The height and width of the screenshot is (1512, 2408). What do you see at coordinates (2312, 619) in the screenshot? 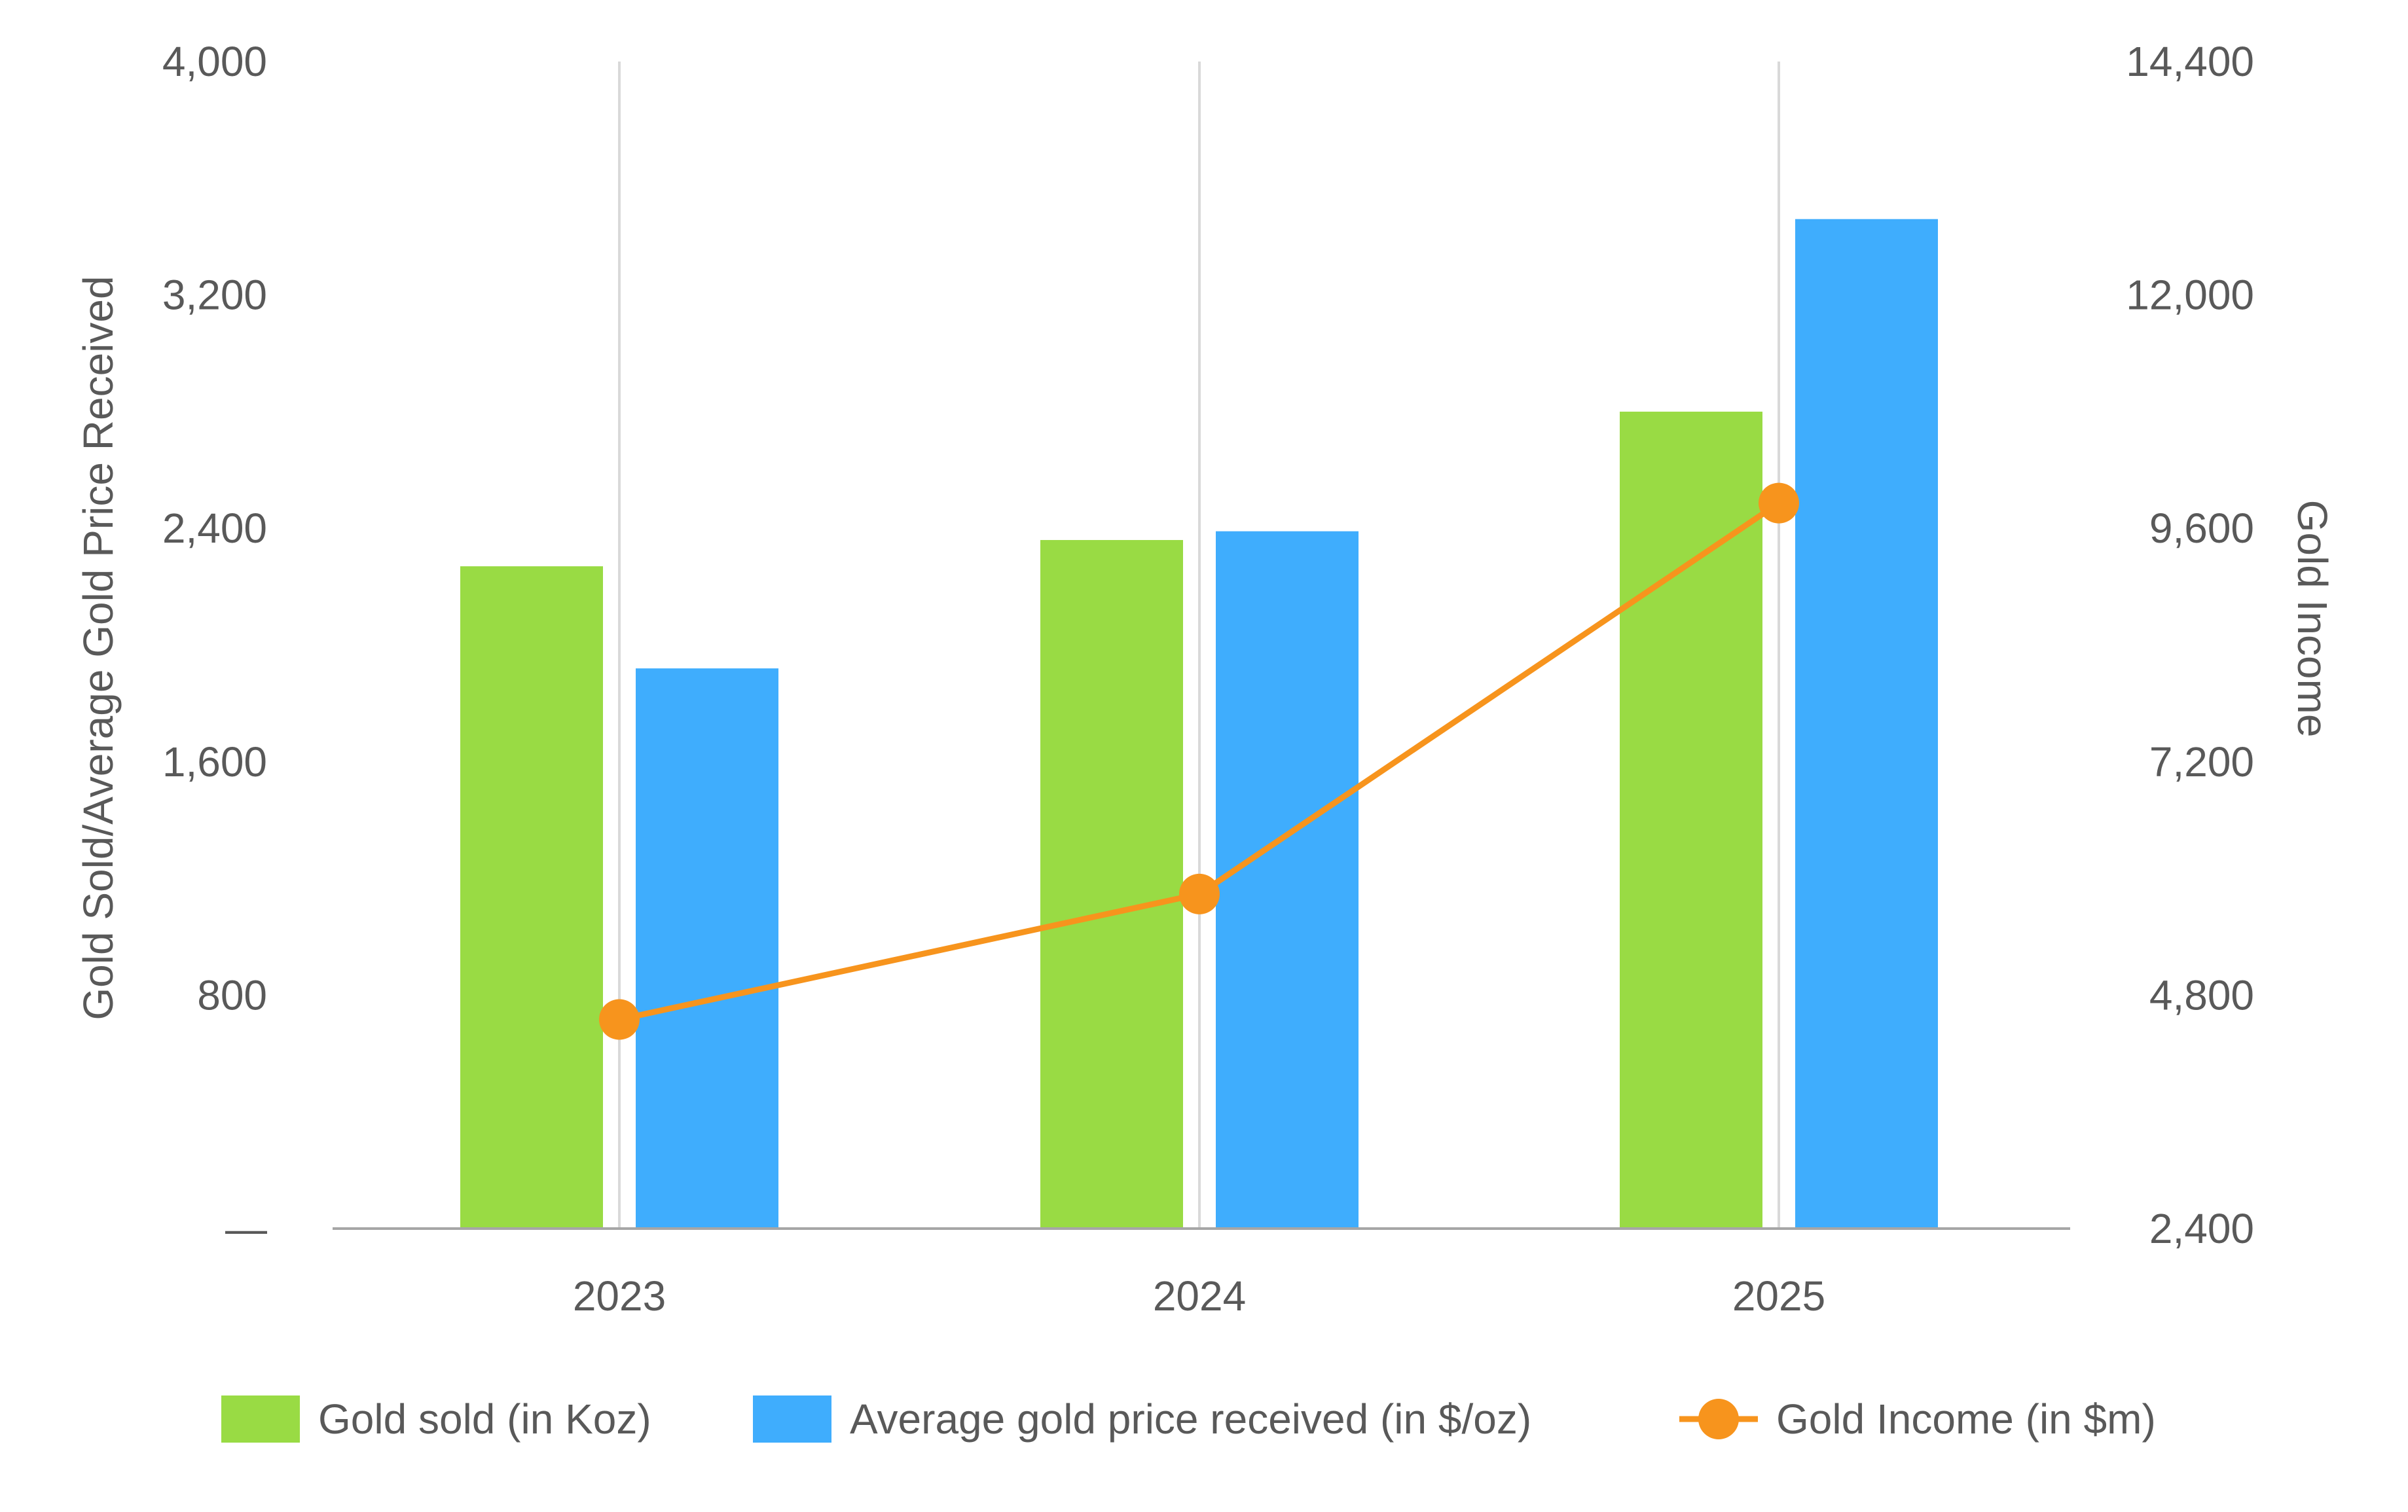
I see `right-axis-title: Gold Income` at bounding box center [2312, 619].